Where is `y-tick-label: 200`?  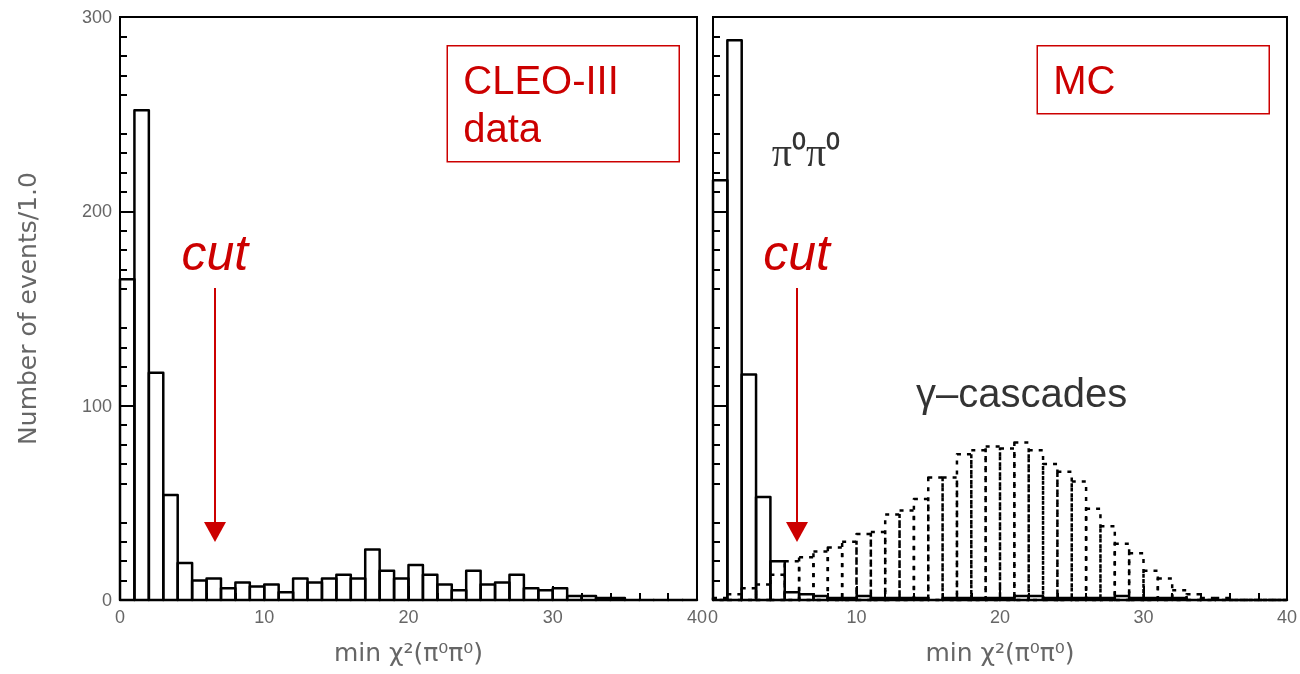 y-tick-label: 200 is located at coordinates (96, 211).